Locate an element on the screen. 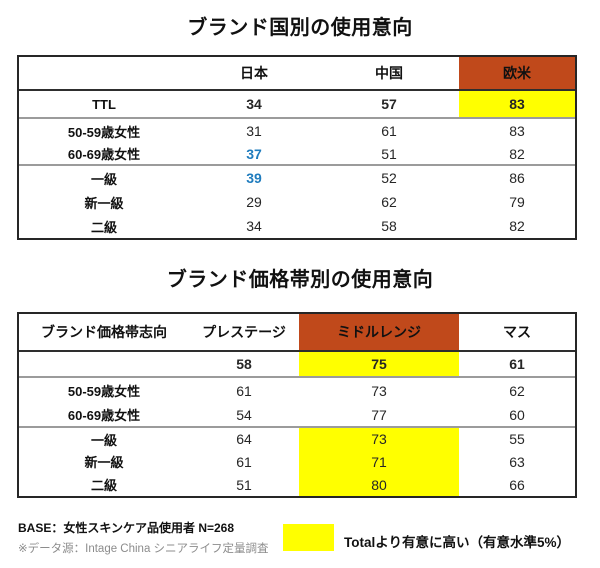 This screenshot has height=568, width=600. value-cell: 79 is located at coordinates (517, 202).